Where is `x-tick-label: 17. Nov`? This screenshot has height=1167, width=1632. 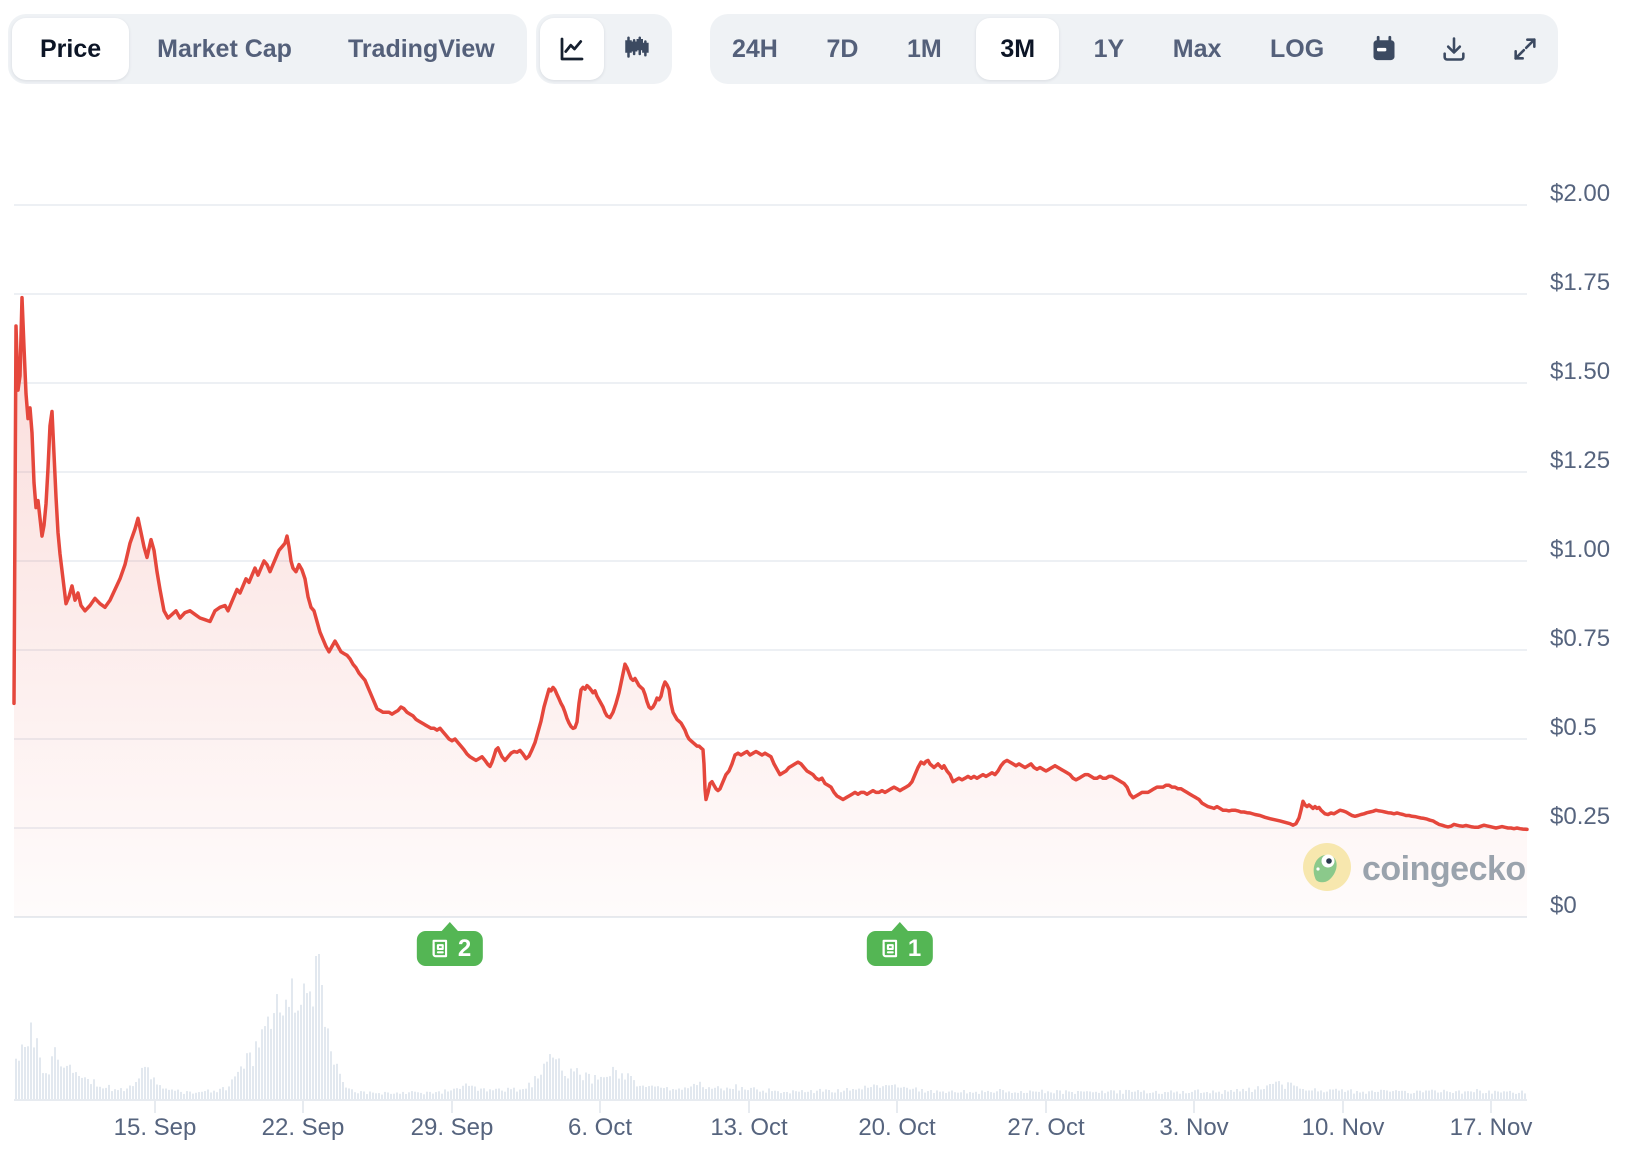 x-tick-label: 17. Nov is located at coordinates (1491, 1127).